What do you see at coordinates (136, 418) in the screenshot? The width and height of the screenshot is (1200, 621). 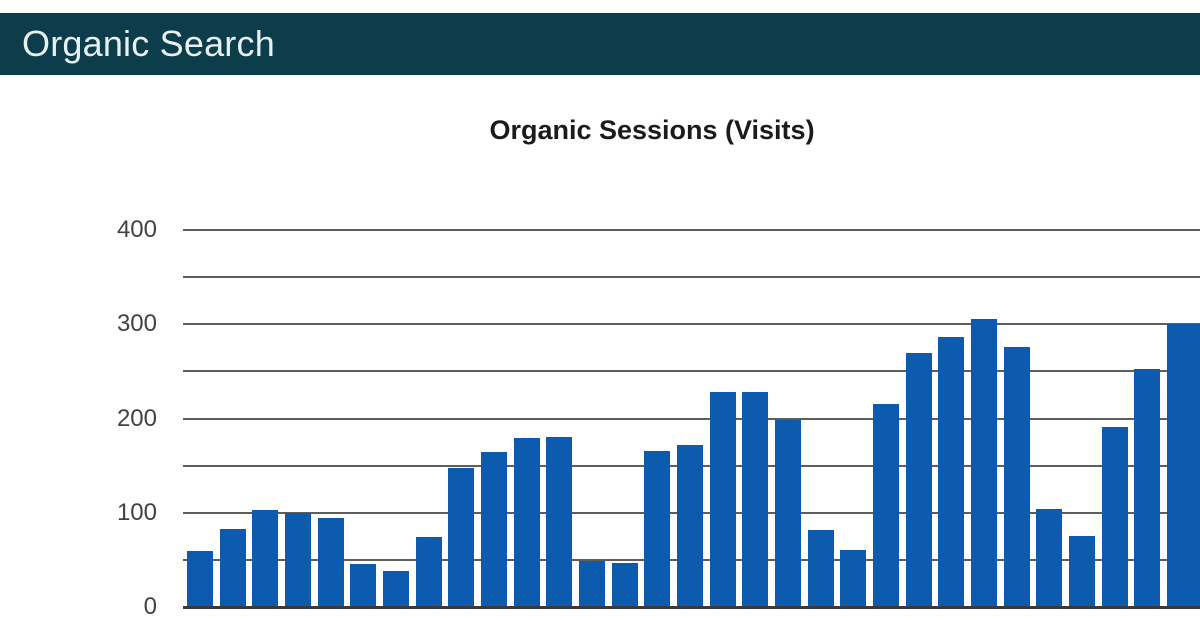 I see `y-axis-tick-label: 200` at bounding box center [136, 418].